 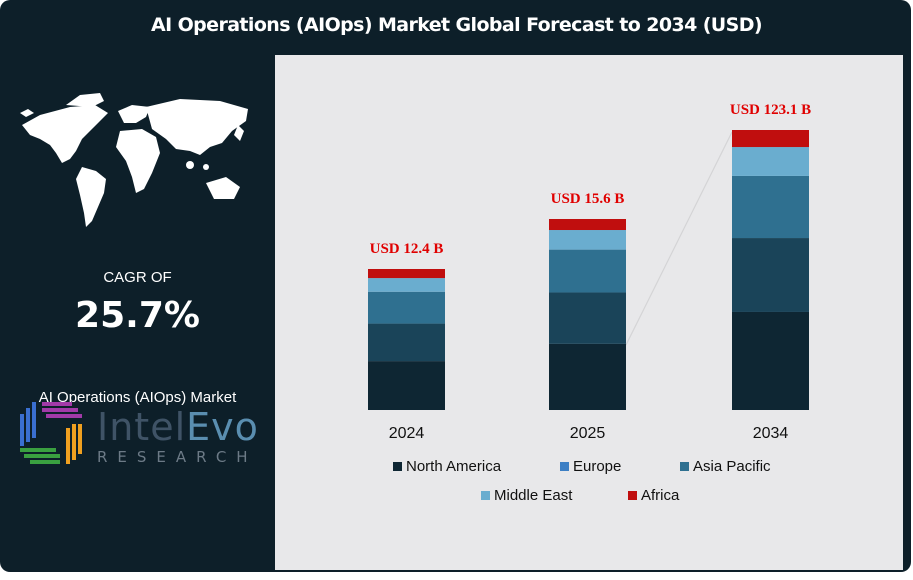 I want to click on world-map-icon, so click(x=134, y=160).